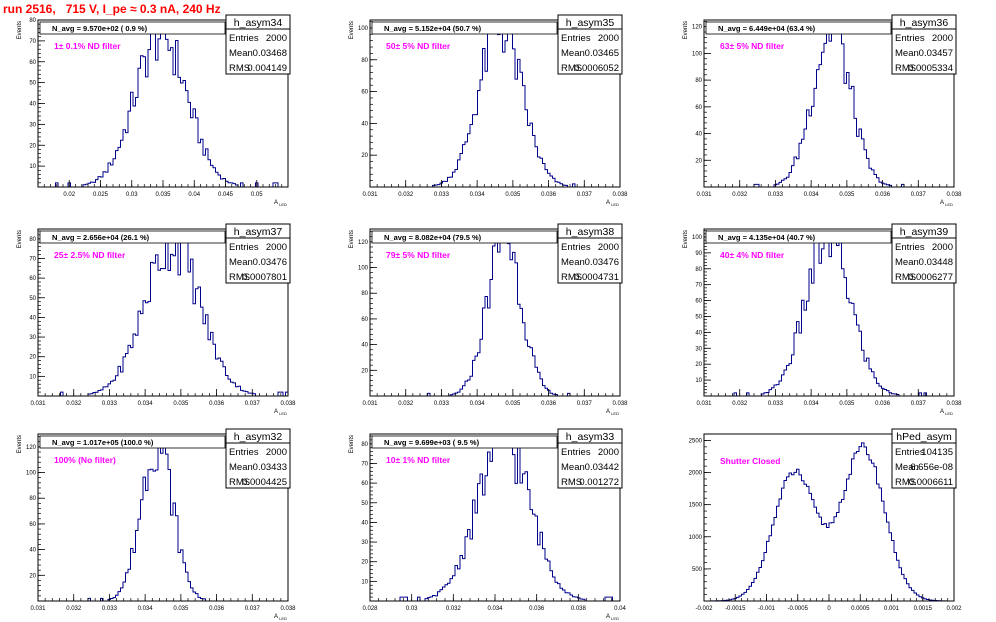  What do you see at coordinates (936, 262) in the screenshot?
I see `stats-value: 0.03448` at bounding box center [936, 262].